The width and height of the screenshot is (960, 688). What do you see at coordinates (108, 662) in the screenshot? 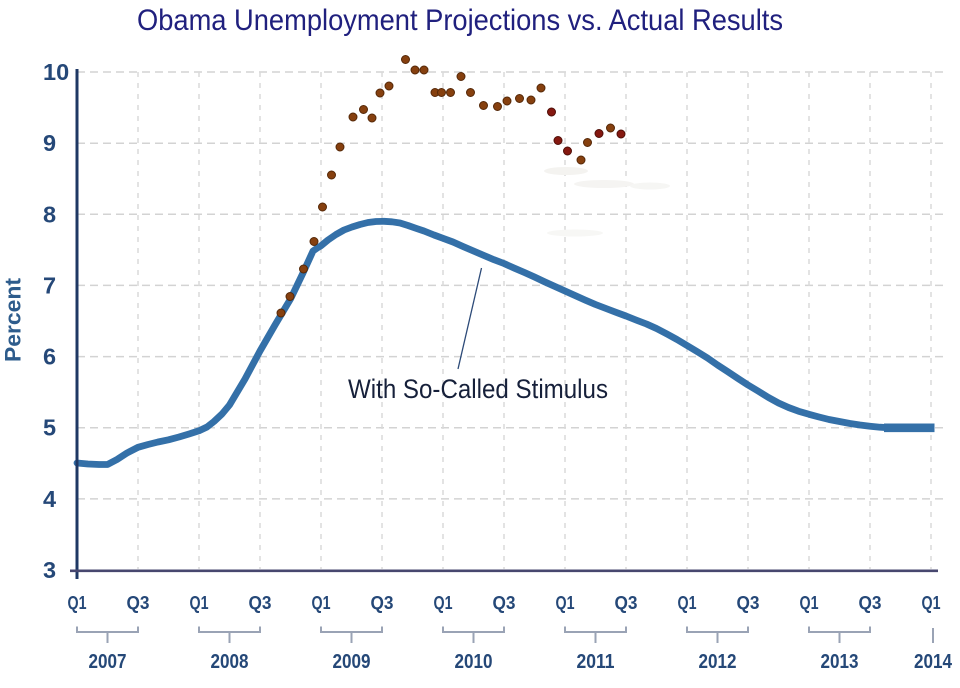
I see `svg-text: 2007` at bounding box center [108, 662].